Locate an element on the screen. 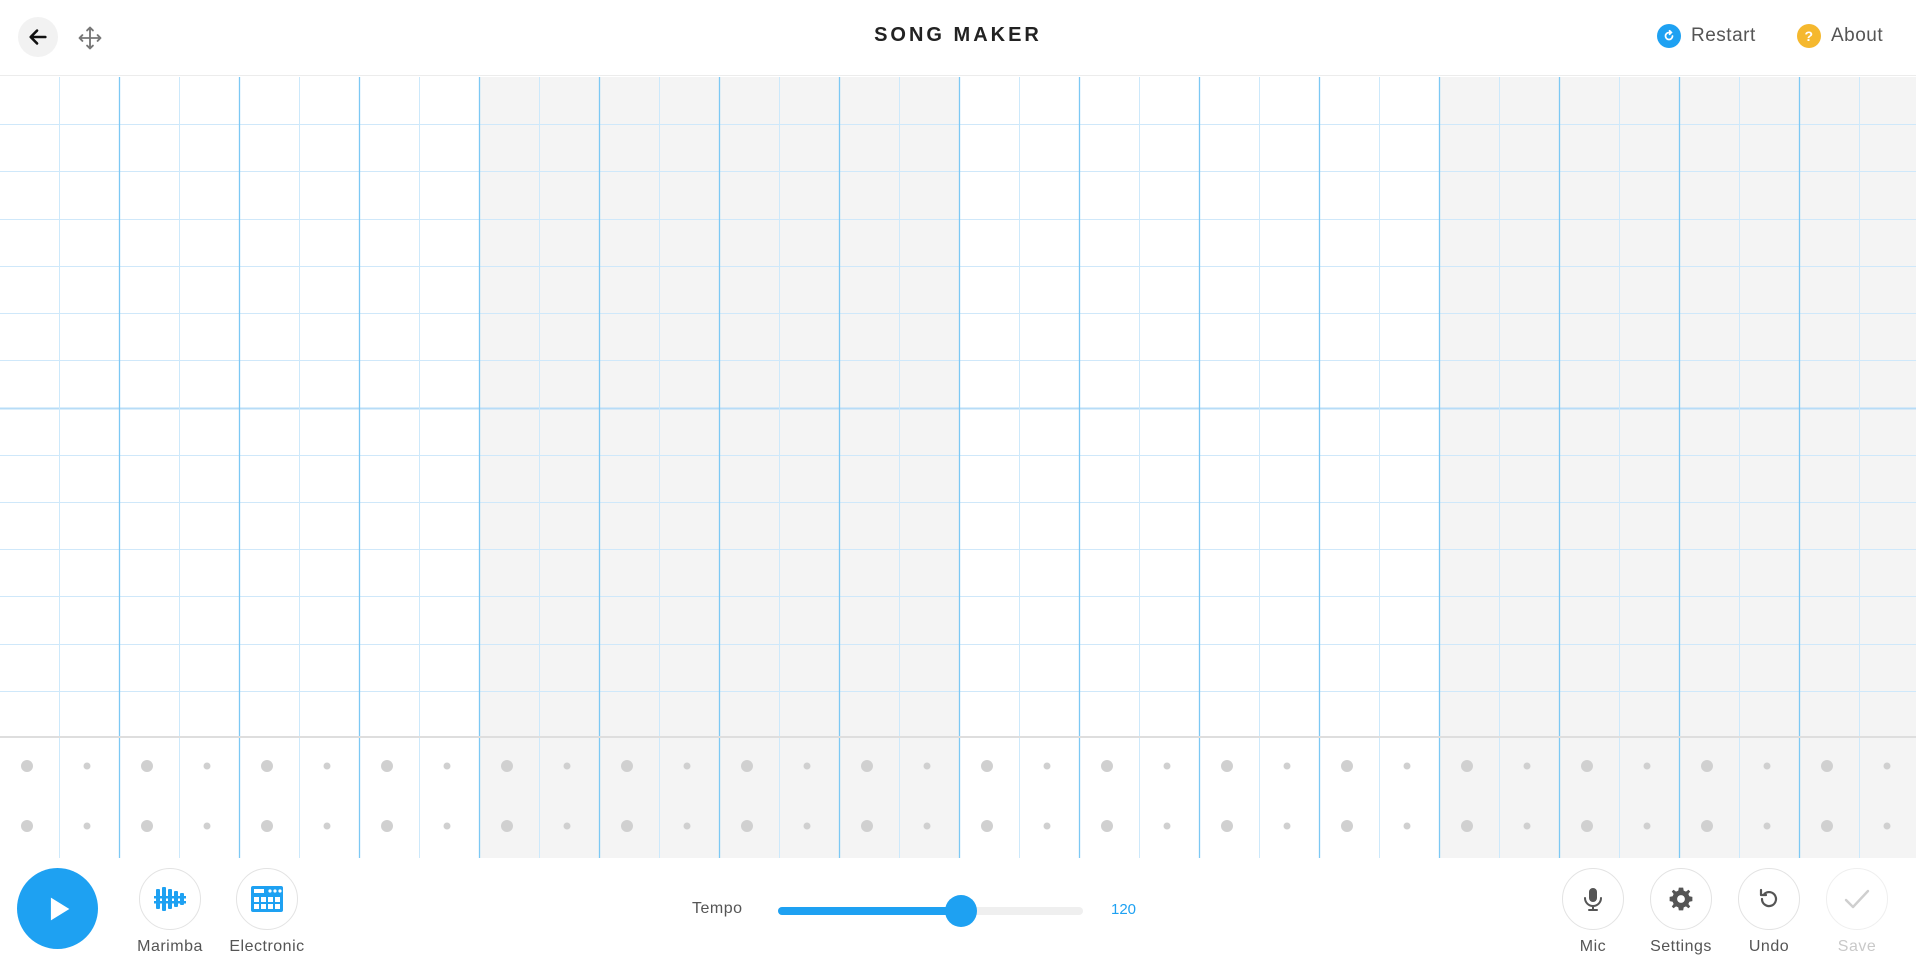  save-button: Save is located at coordinates (1857, 912).